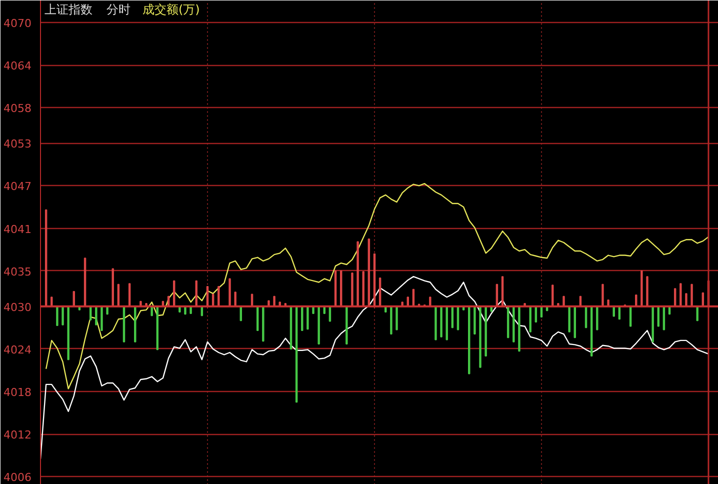 This screenshot has height=484, width=718. What do you see at coordinates (18, 393) in the screenshot?
I see `y-tick-label: 4018` at bounding box center [18, 393].